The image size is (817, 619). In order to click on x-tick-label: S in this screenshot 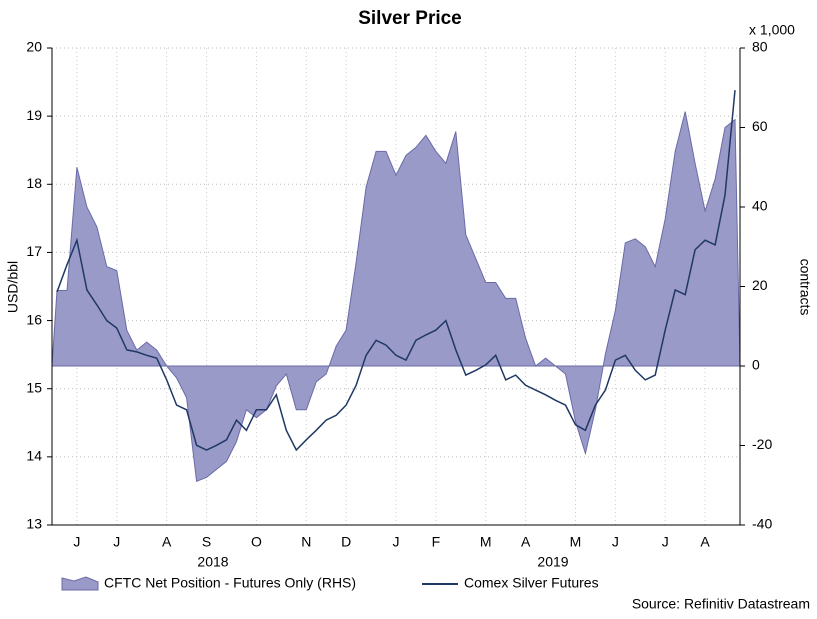, I will do `click(206, 542)`.